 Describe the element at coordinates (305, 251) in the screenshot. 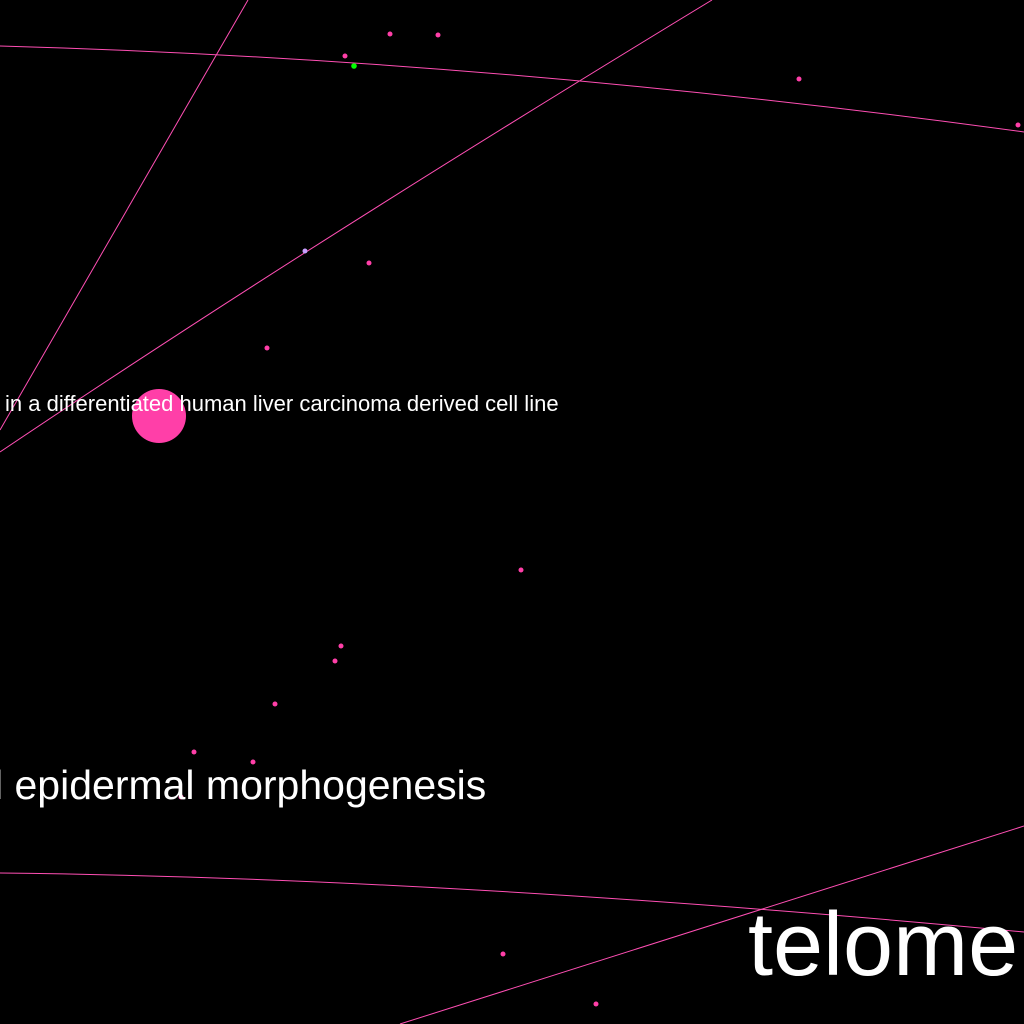

I see `graph-node-lavender` at that location.